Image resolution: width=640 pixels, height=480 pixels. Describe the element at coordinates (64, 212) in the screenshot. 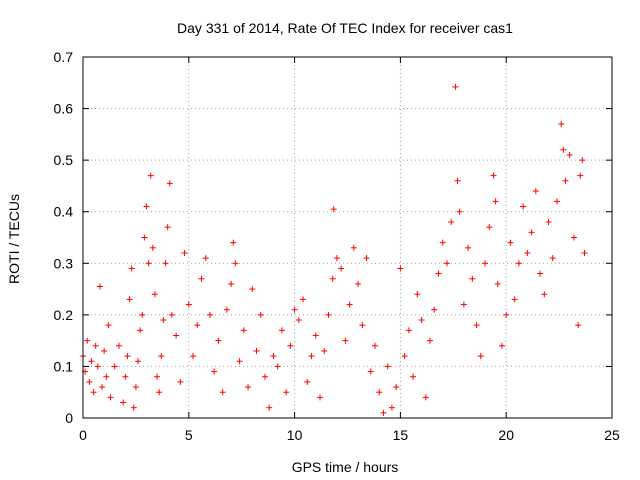

I see `y-tick-label: 0.4` at that location.